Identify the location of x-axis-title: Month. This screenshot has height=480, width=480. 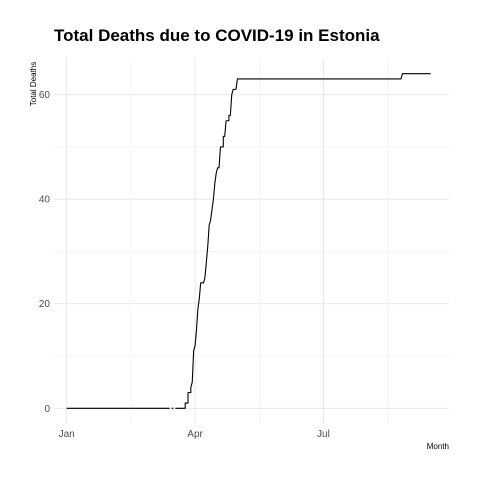
(438, 446).